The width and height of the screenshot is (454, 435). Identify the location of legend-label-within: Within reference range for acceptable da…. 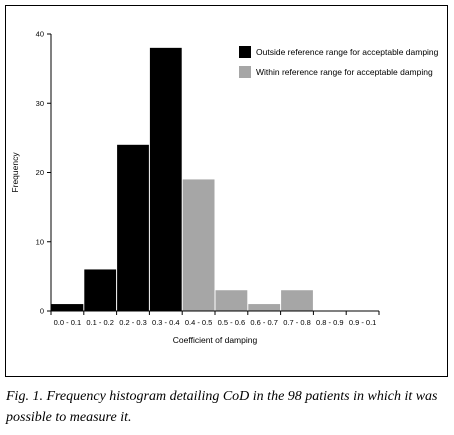
(344, 72).